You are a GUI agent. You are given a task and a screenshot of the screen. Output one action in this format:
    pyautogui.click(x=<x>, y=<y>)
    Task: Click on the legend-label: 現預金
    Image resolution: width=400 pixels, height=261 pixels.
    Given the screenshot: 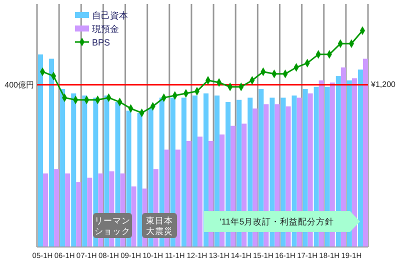 What is the action you would take?
    pyautogui.click(x=105, y=29)
    